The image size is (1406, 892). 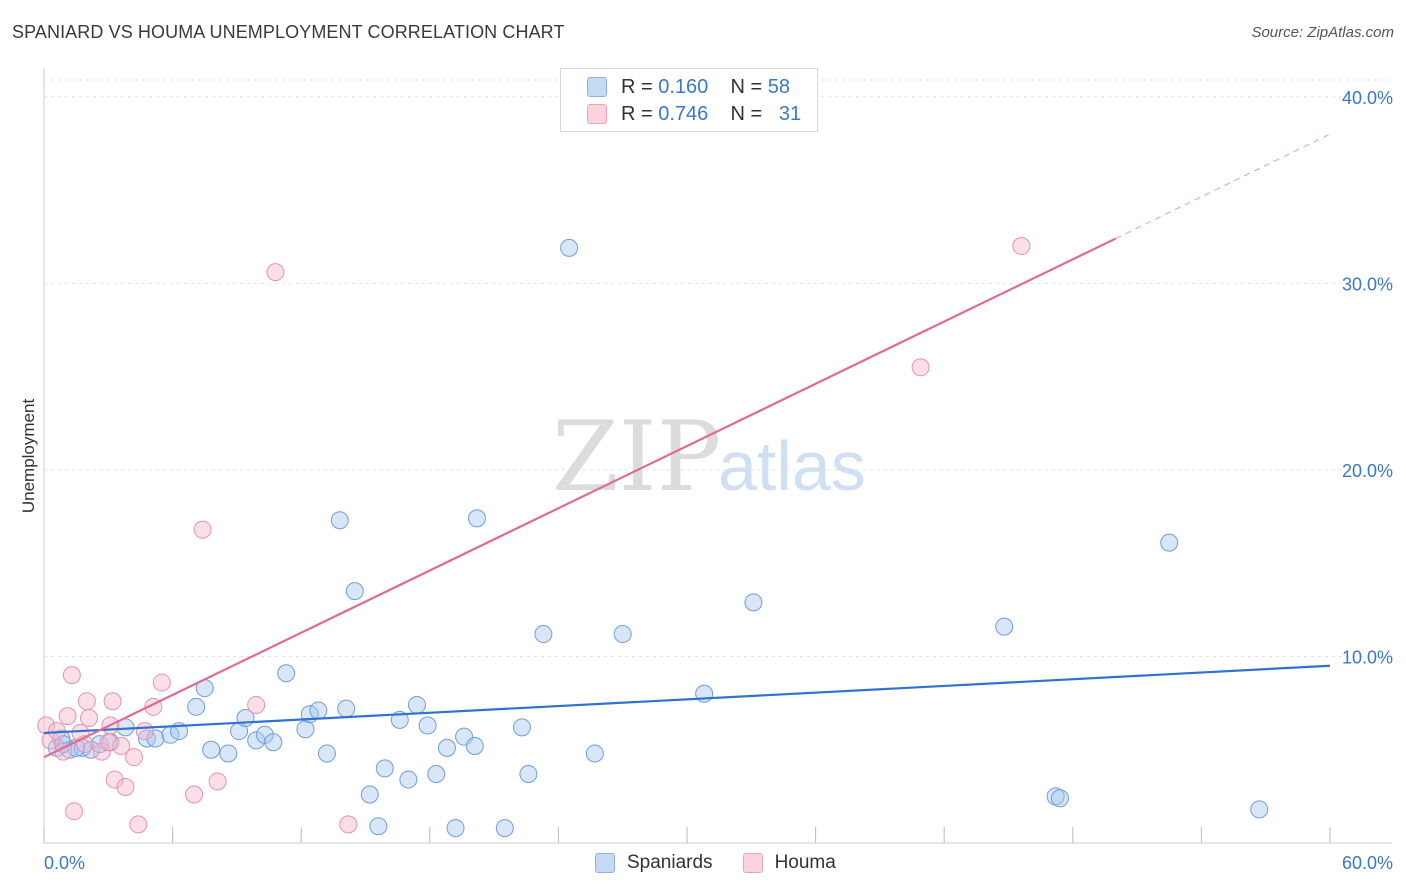 What do you see at coordinates (1367, 284) in the screenshot?
I see `y-tick-label: 30.0%` at bounding box center [1367, 284].